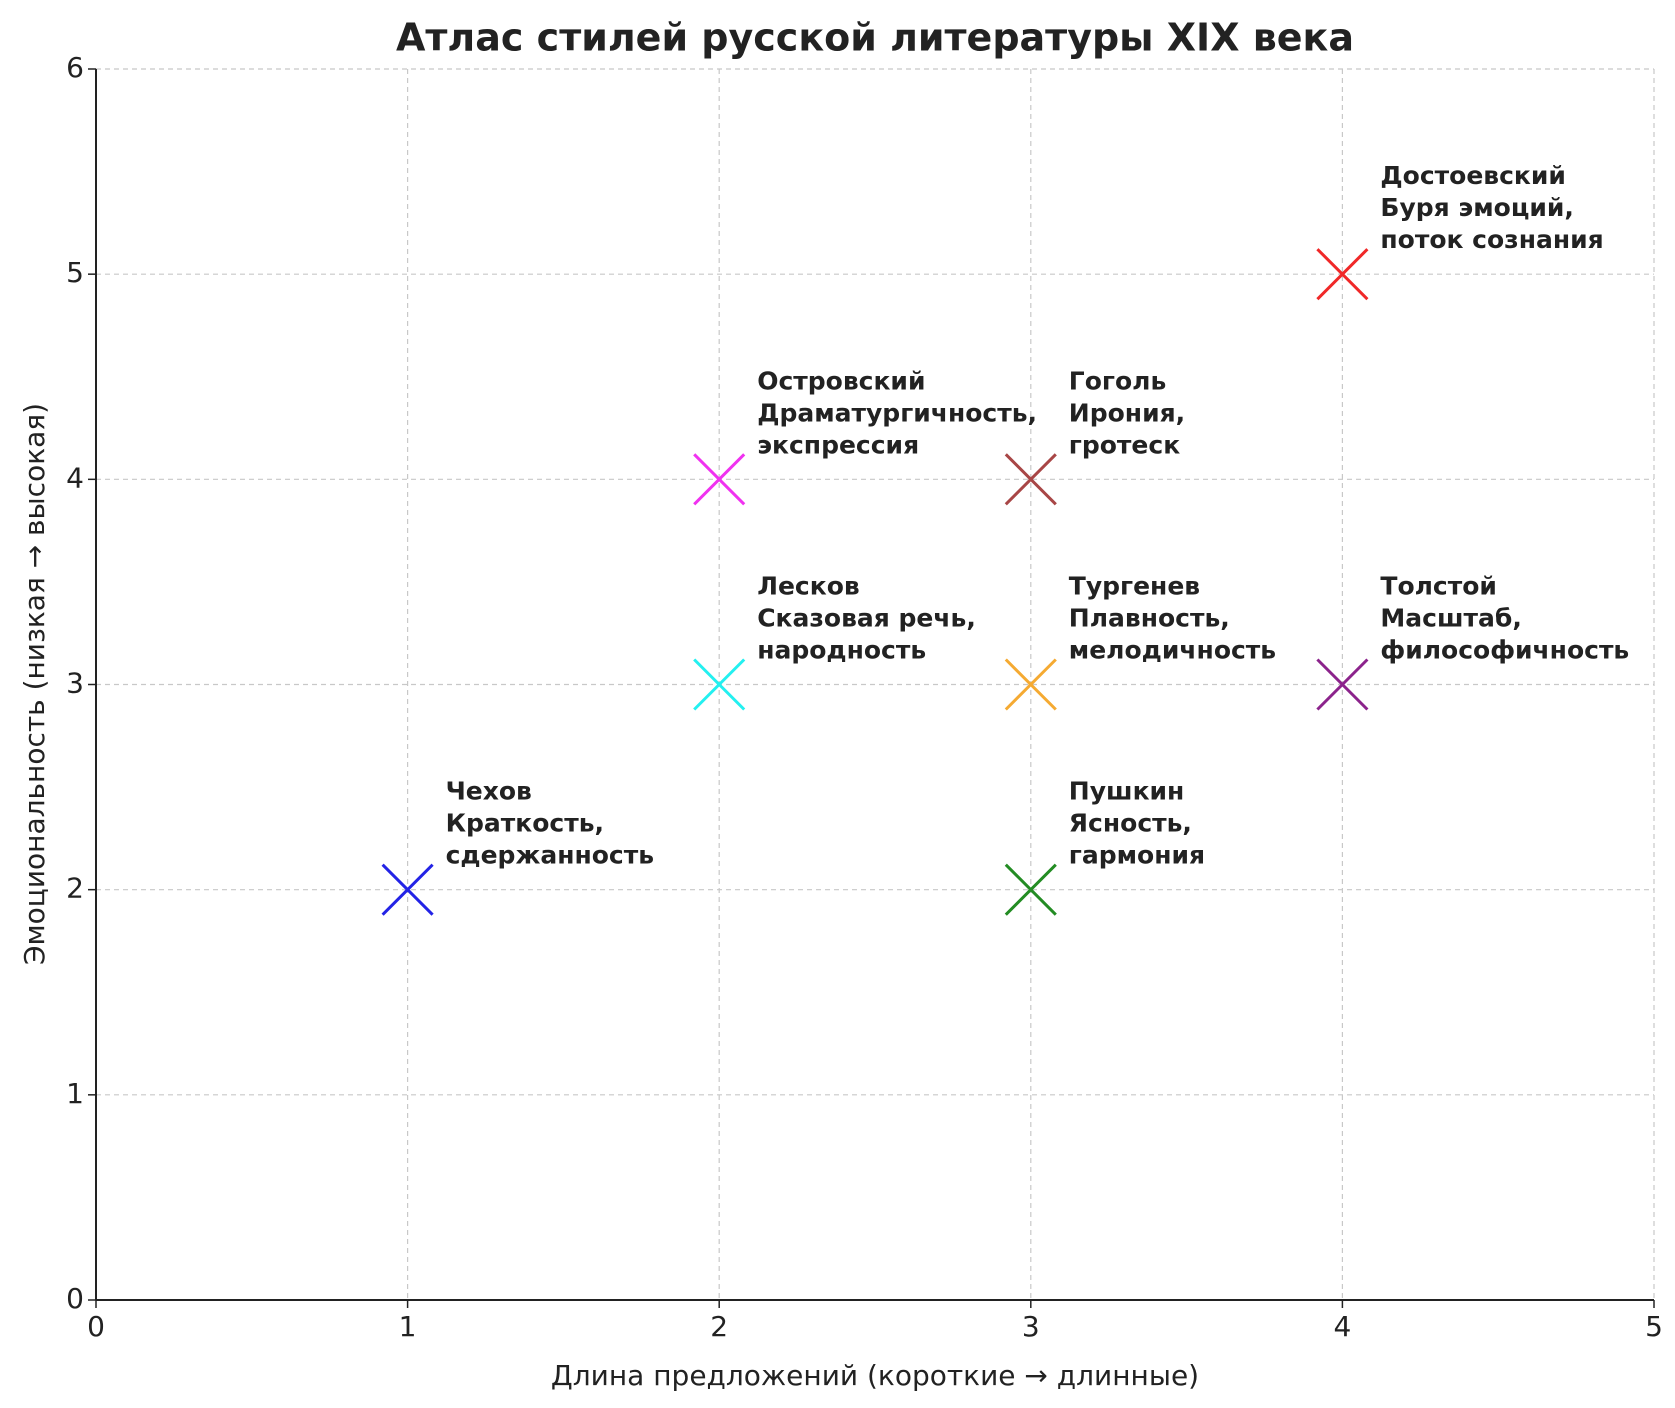 The height and width of the screenshot is (1408, 1675). Describe the element at coordinates (1491, 239) in the screenshot. I see `annotation-line: поток сознания` at that location.